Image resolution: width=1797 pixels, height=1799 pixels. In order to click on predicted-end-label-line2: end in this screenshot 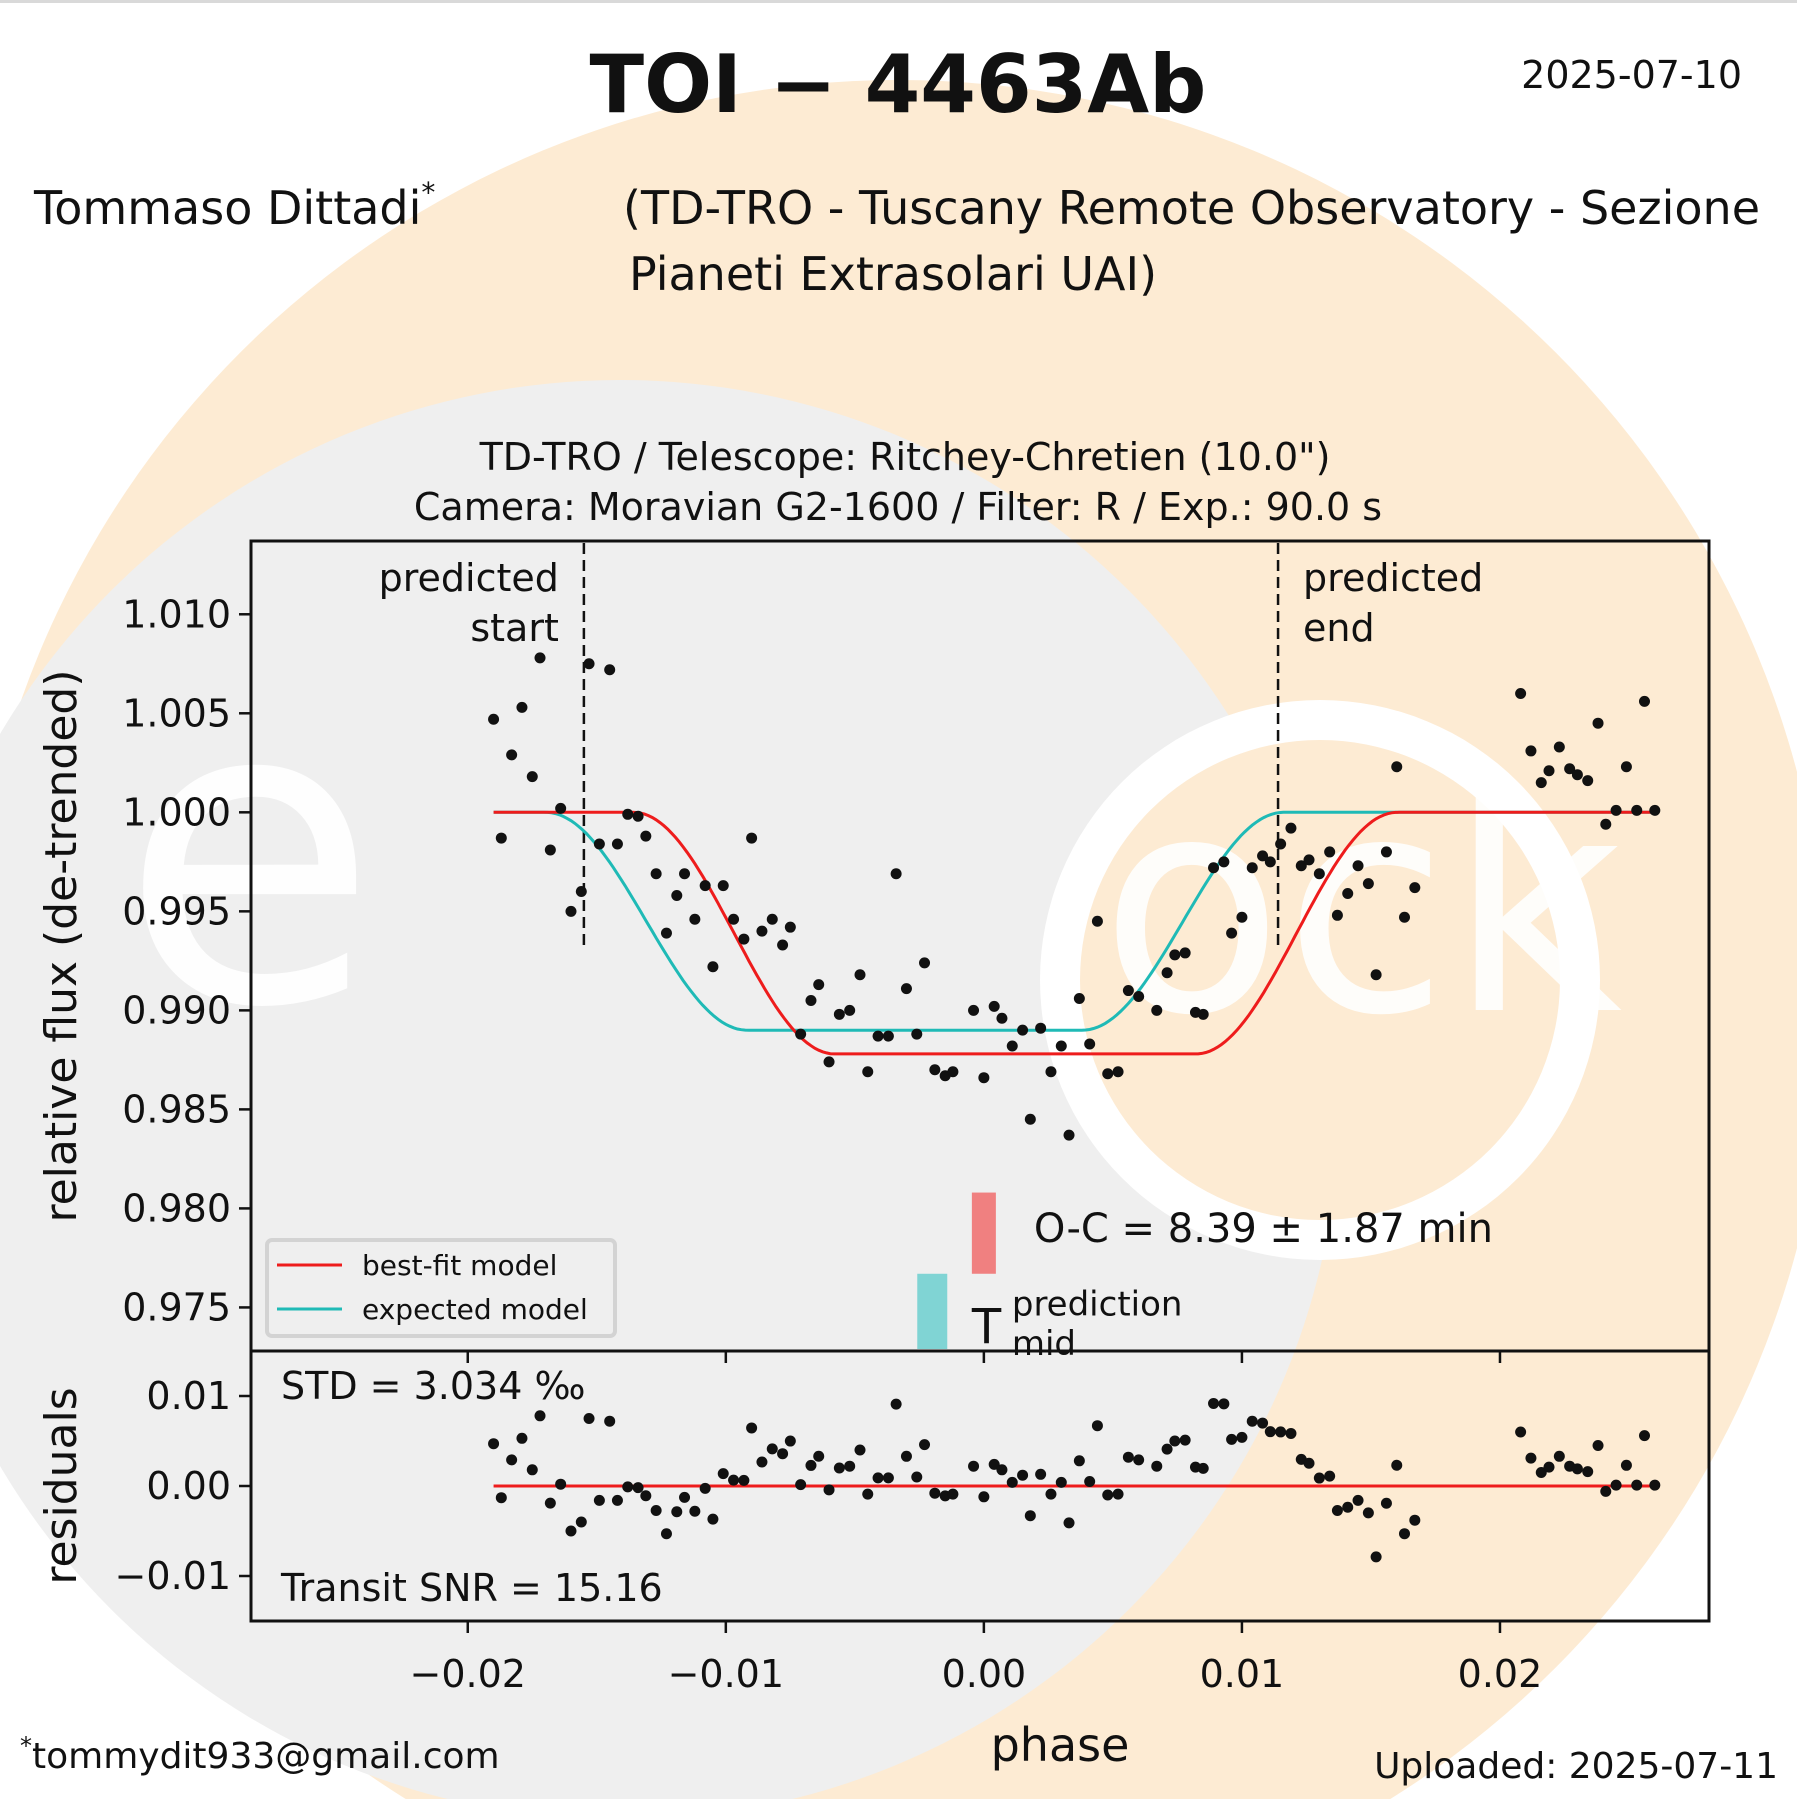, I will do `click(1339, 628)`.